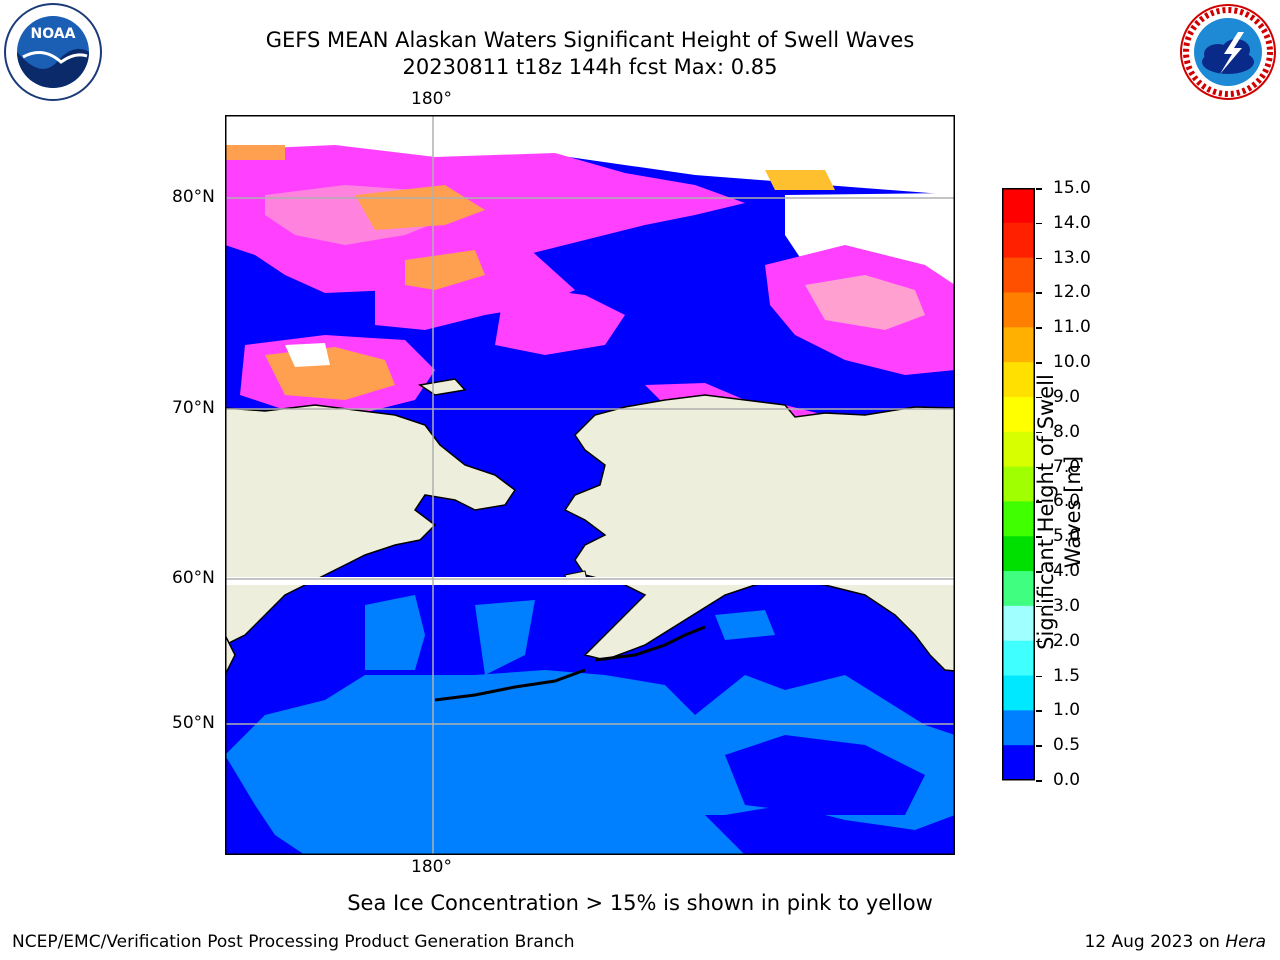  Describe the element at coordinates (1072, 188) in the screenshot. I see `colorbar-tick-label: 15.0` at that location.